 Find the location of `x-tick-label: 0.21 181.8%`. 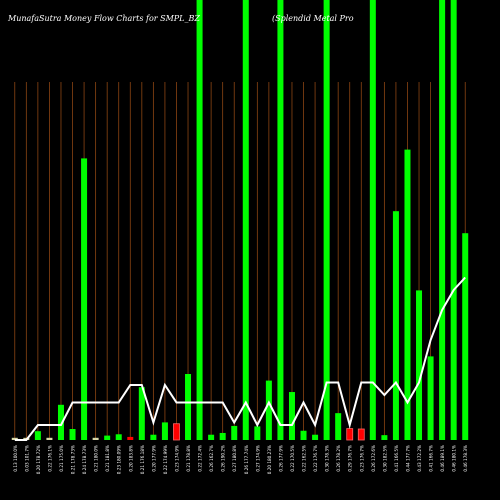

x-tick-label: 0.21 181.8% is located at coordinates (107, 458).